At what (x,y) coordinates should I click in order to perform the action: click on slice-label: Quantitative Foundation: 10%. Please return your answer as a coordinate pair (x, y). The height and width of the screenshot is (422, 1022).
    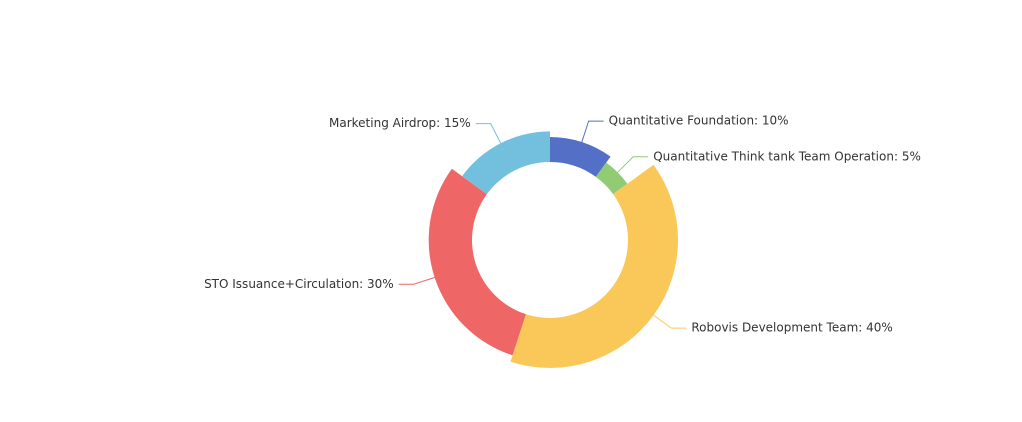
    Looking at the image, I should click on (699, 121).